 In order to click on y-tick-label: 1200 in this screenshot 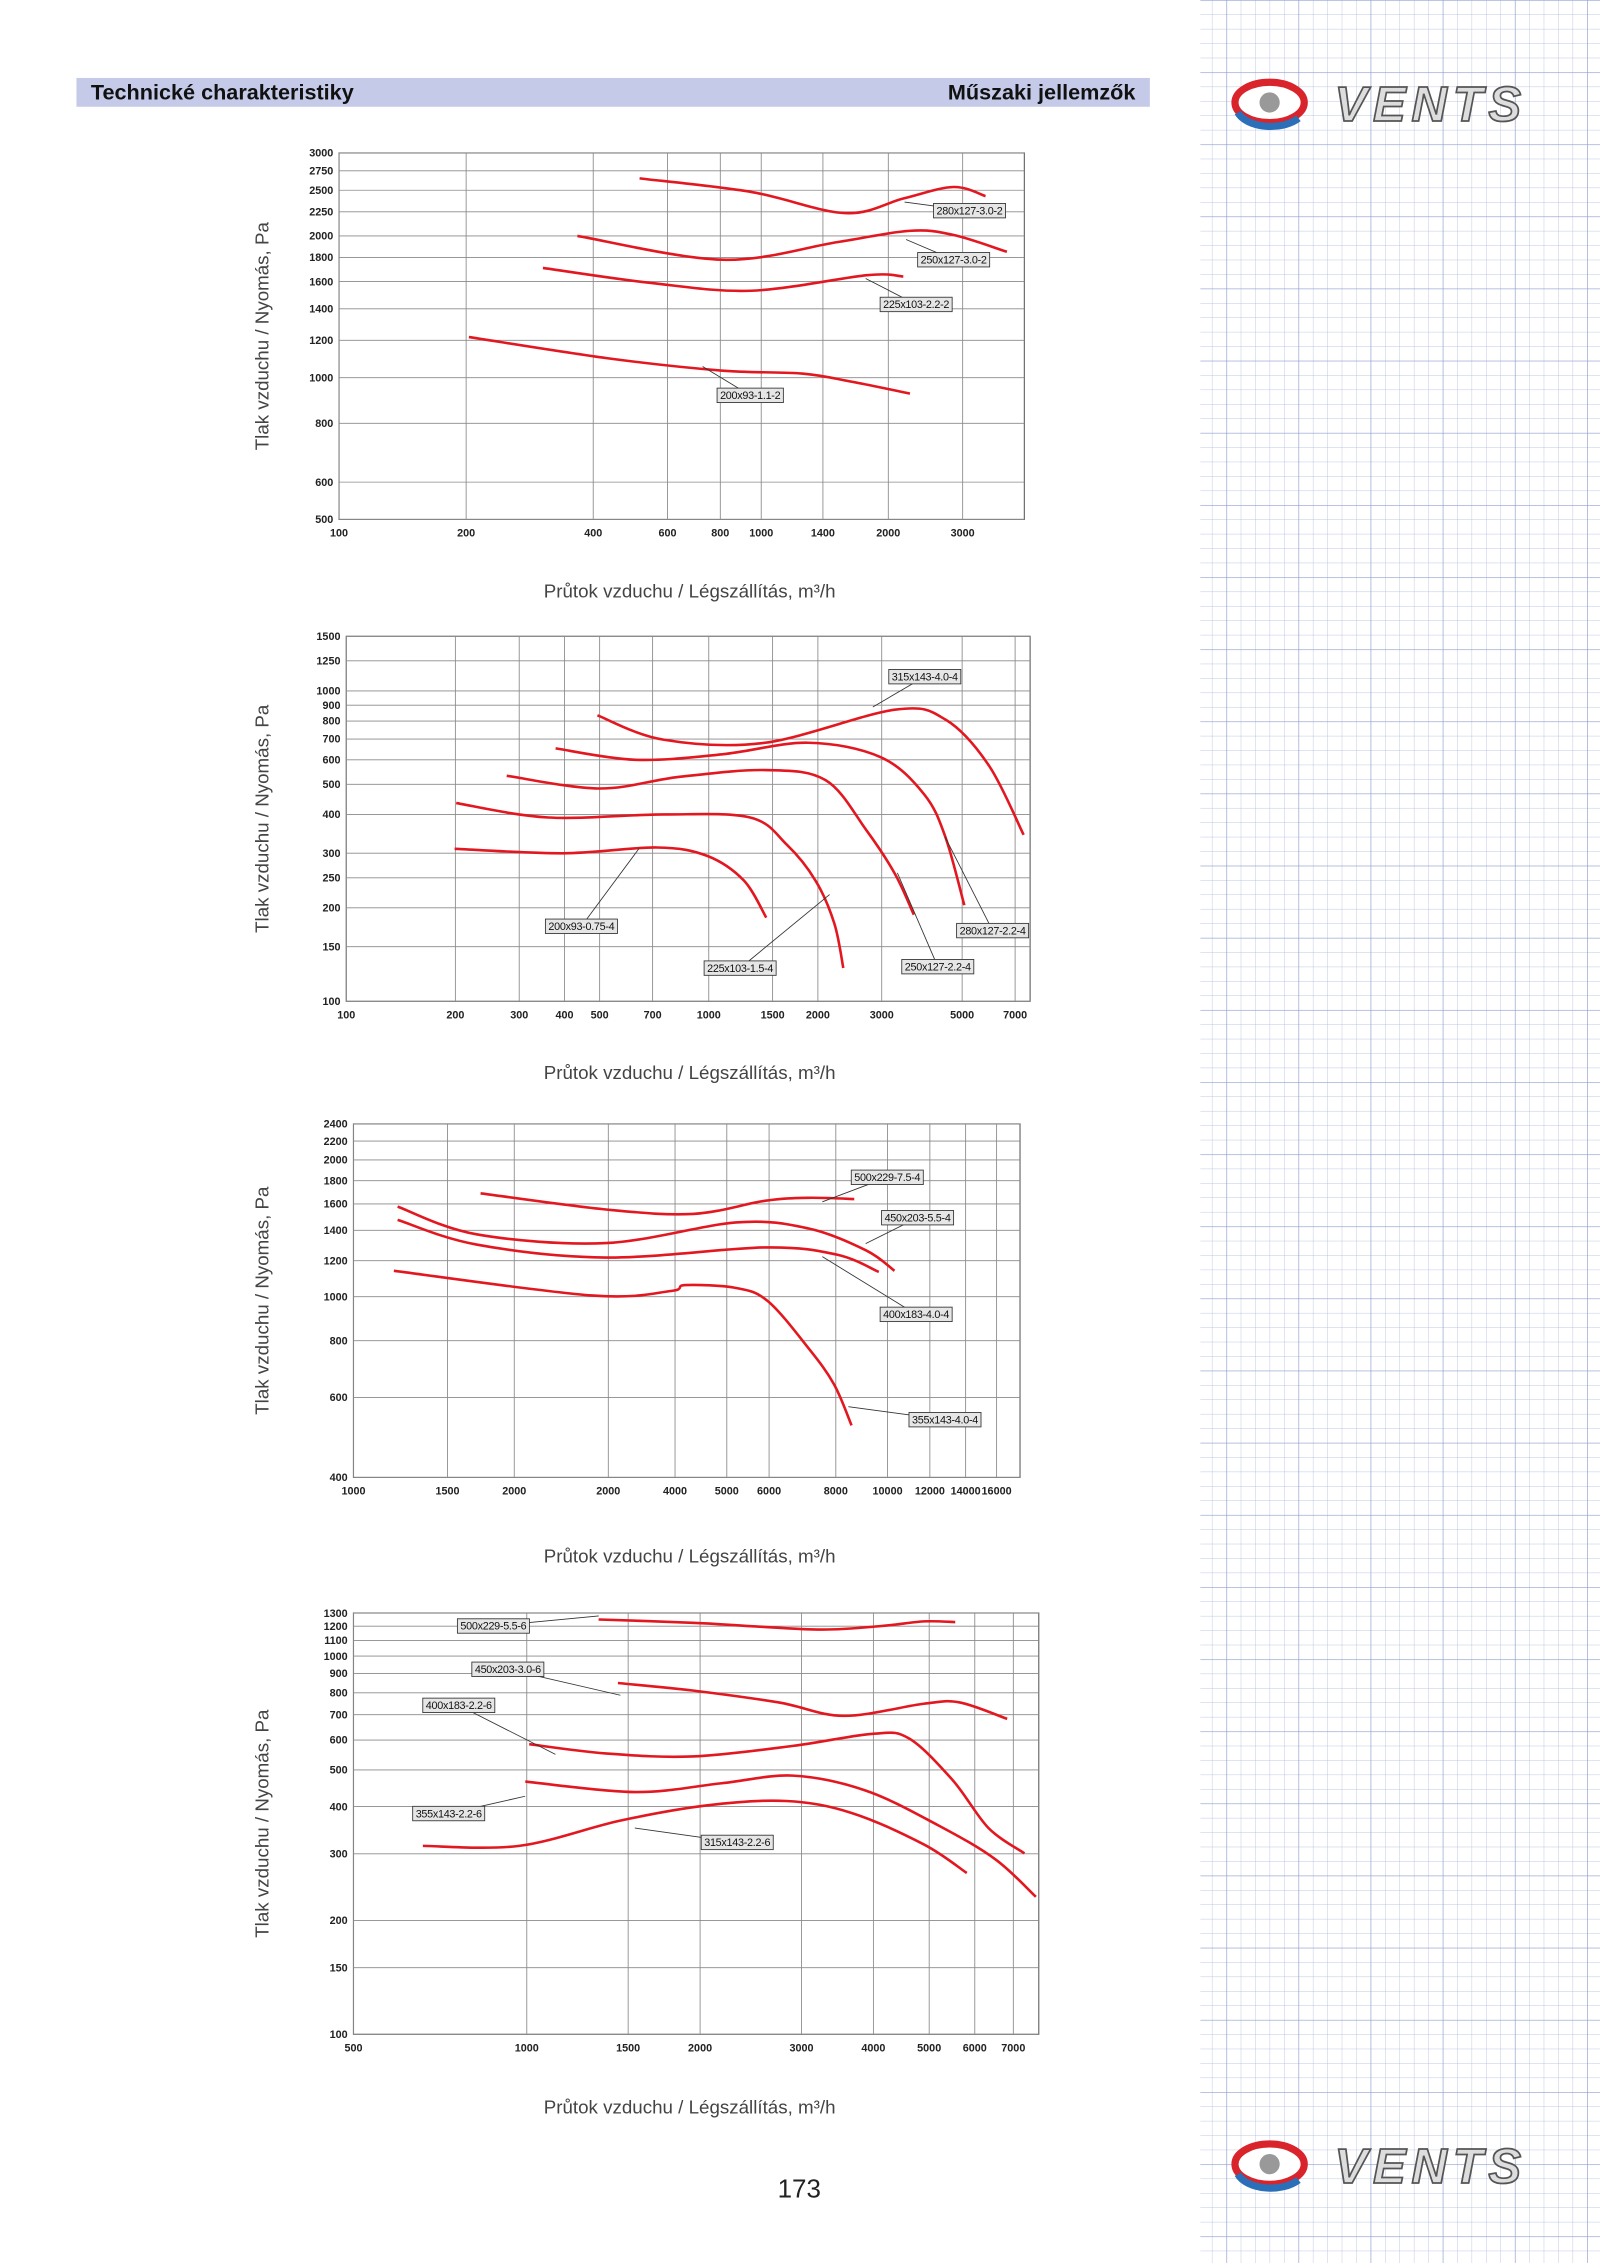, I will do `click(336, 1261)`.